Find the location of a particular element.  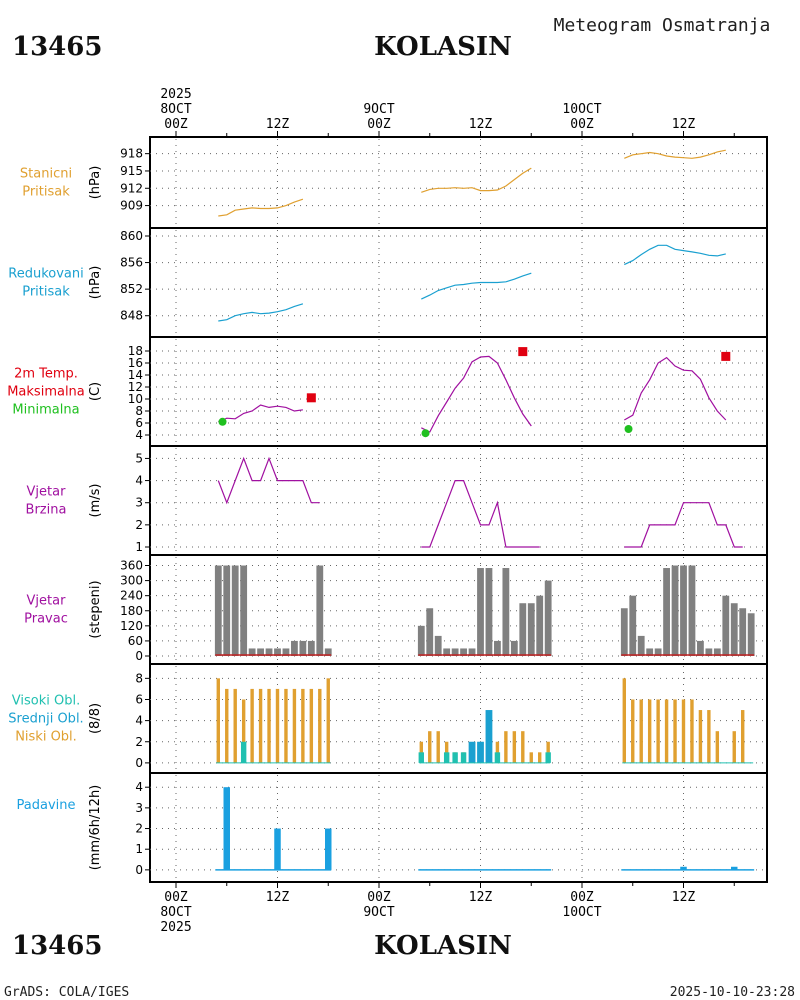

y-tick-label: 60 is located at coordinates (135, 641).